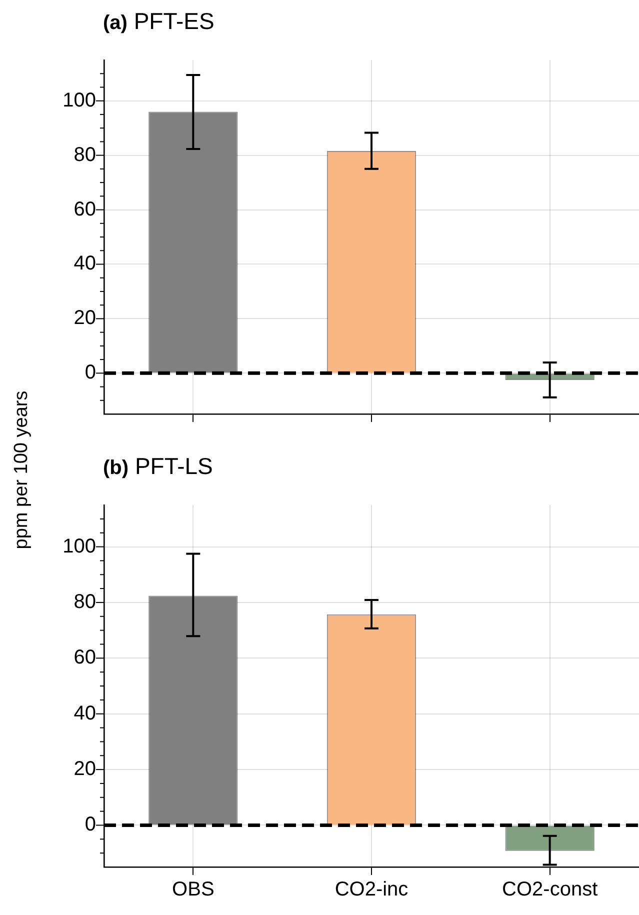 The width and height of the screenshot is (639, 915). What do you see at coordinates (158, 466) in the screenshot?
I see `chart-title: (b) PFT-LS` at bounding box center [158, 466].